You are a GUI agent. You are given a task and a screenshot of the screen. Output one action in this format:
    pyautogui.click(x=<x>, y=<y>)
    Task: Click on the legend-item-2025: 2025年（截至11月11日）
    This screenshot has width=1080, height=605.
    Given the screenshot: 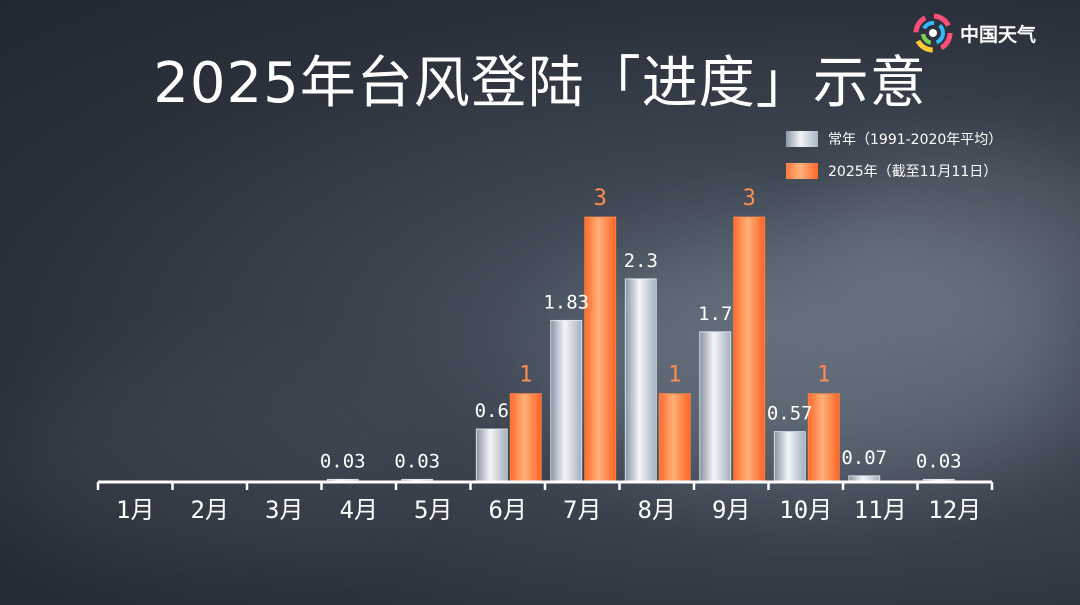 What is the action you would take?
    pyautogui.click(x=894, y=171)
    